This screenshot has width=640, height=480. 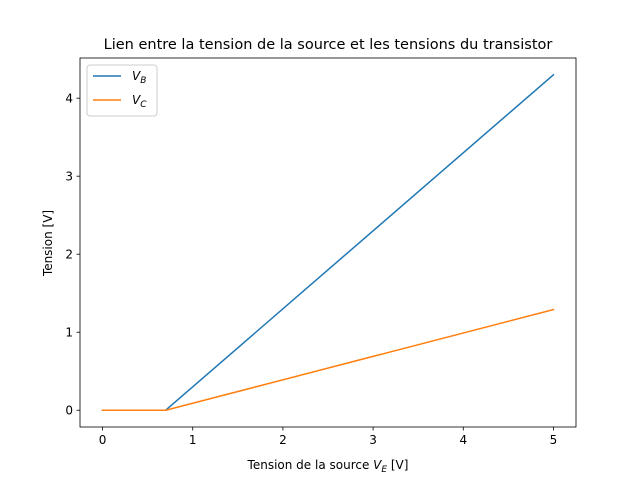 I want to click on y-axis-label: Tension [V], so click(x=48, y=243).